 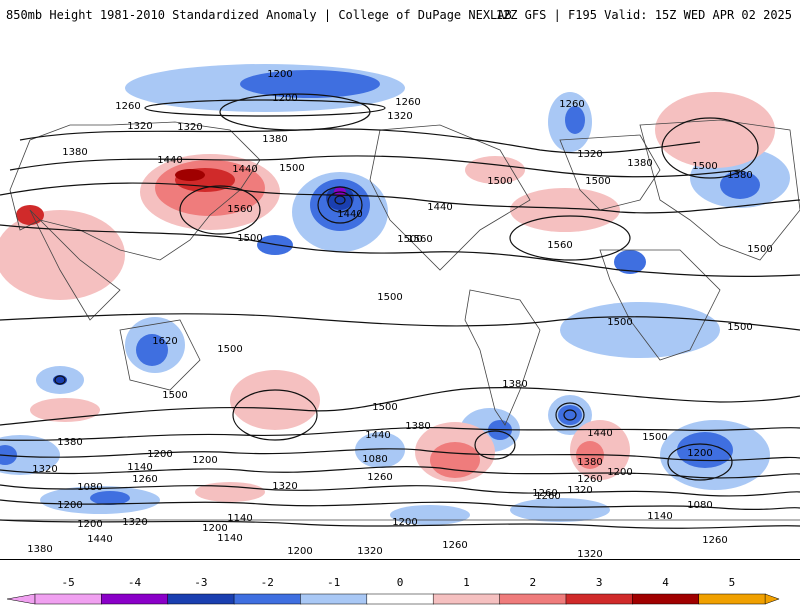 What do you see at coordinates (333, 582) in the screenshot?
I see `colorbar-tick-label: -1` at bounding box center [333, 582].